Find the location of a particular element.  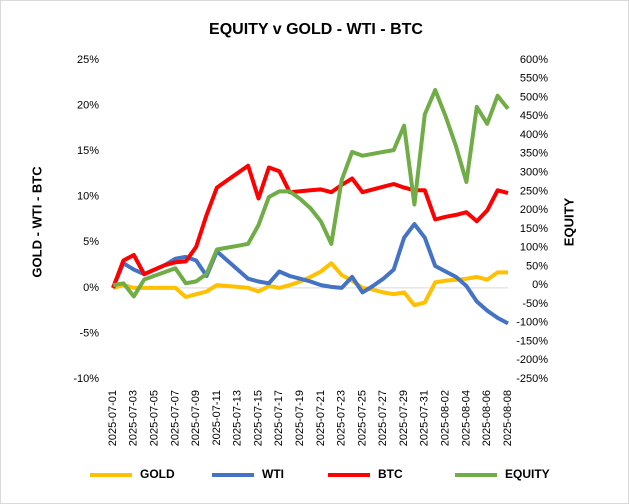

y2-tick-label: -100% is located at coordinates (532, 323).